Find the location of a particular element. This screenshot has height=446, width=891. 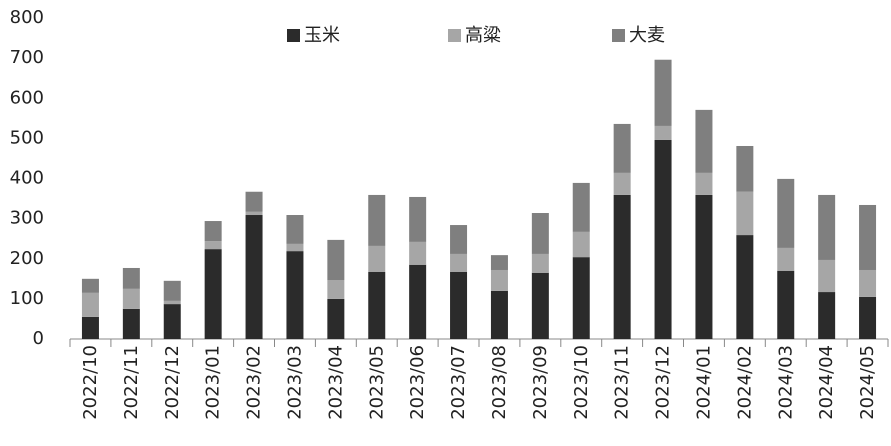

y-tick-label: 300 is located at coordinates (27, 218).